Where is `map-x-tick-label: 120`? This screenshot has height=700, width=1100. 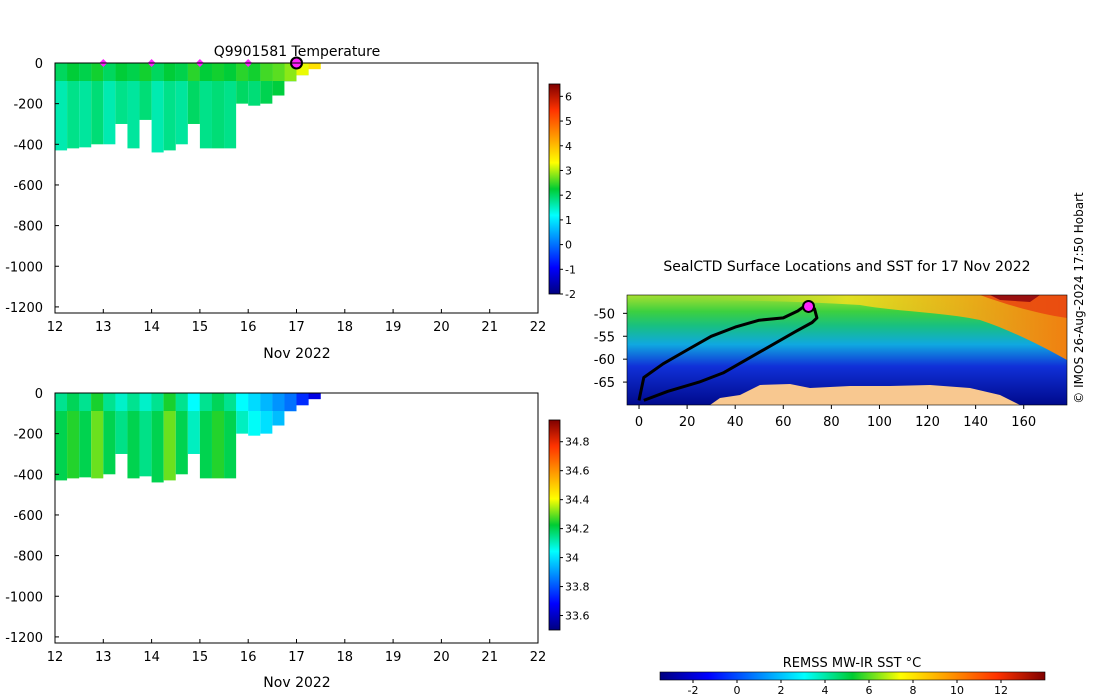 map-x-tick-label: 120 is located at coordinates (927, 422).